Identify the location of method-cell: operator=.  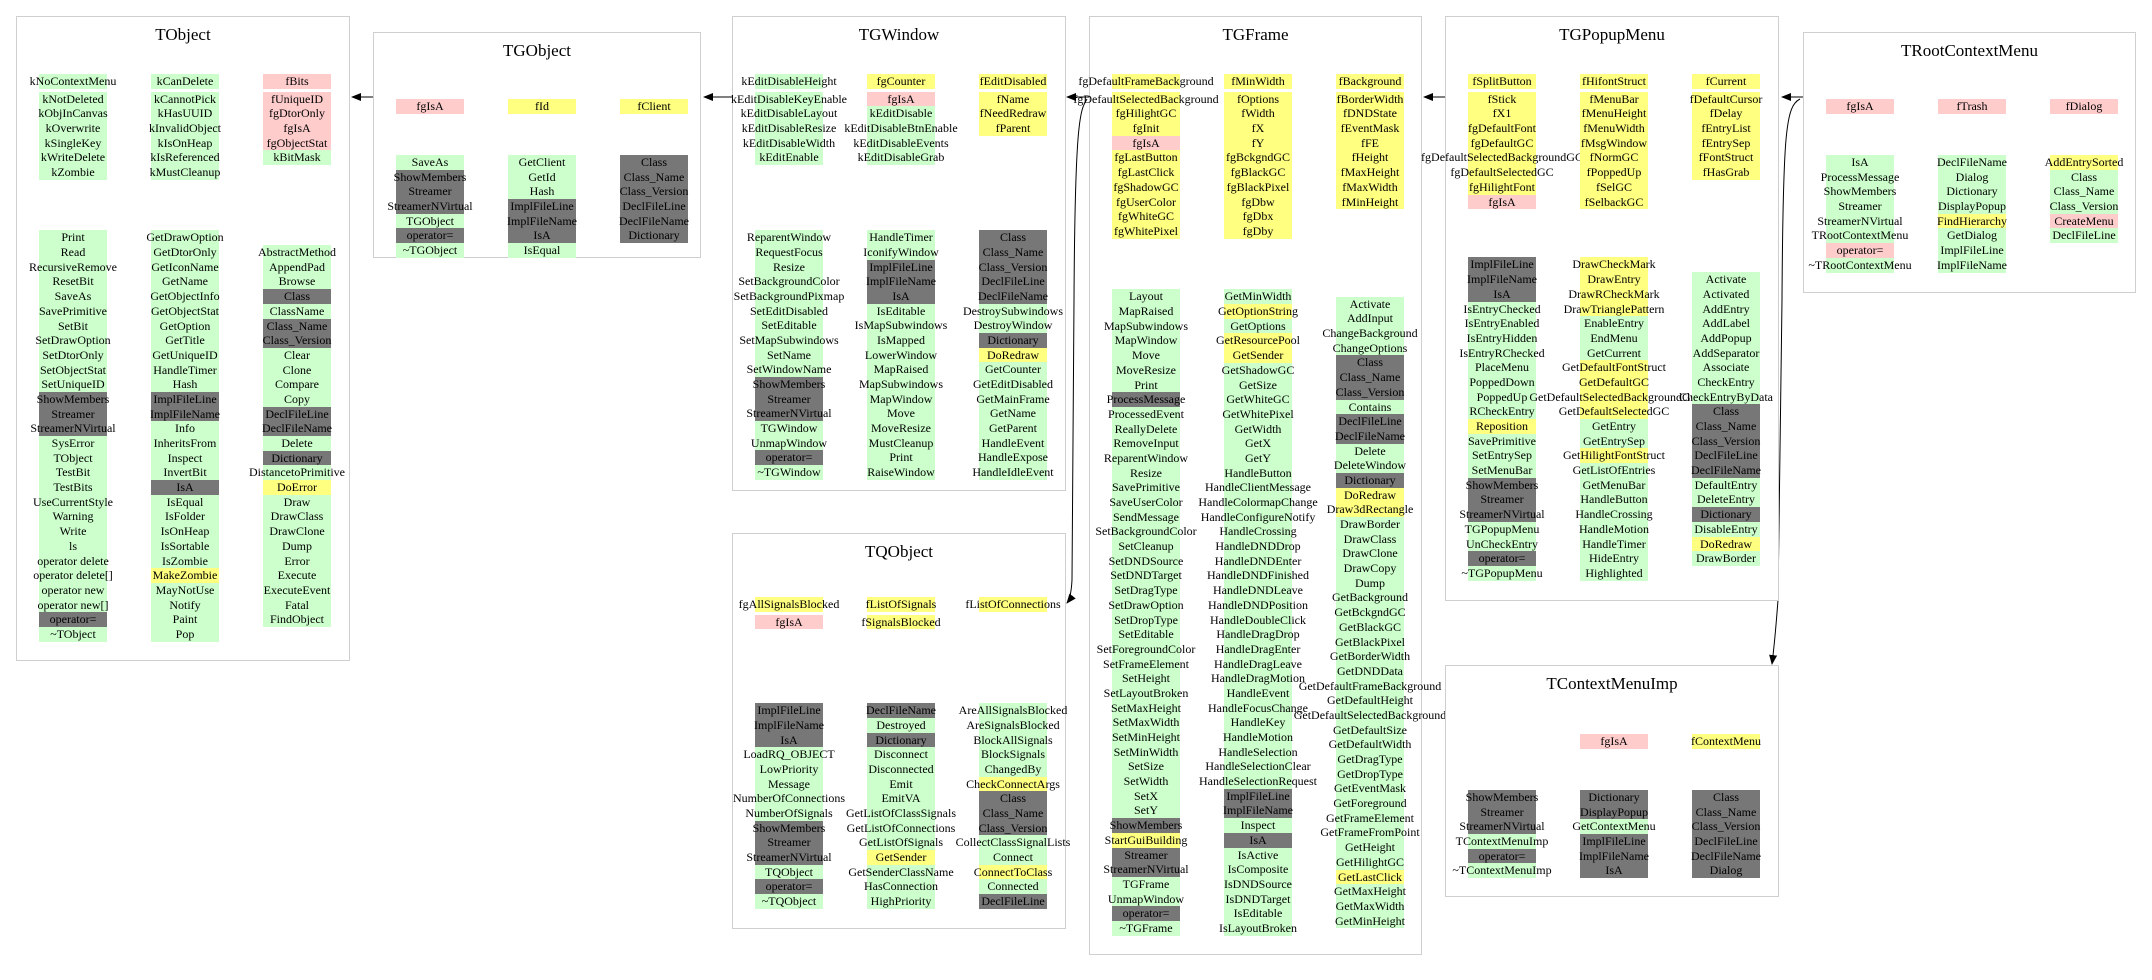
(73, 619).